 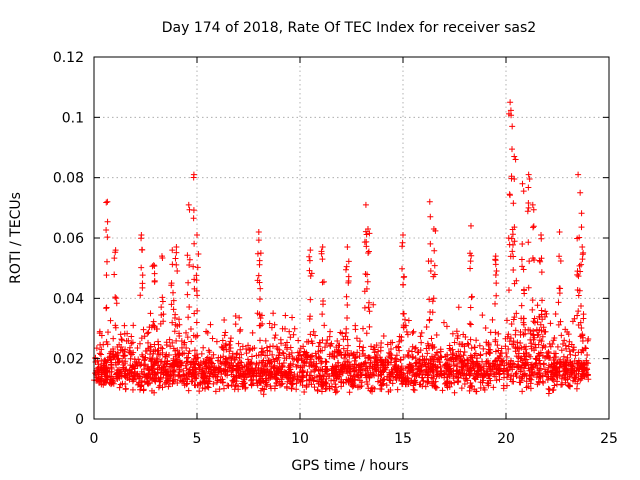 I want to click on y-tick-label: 0.02, so click(x=68, y=360).